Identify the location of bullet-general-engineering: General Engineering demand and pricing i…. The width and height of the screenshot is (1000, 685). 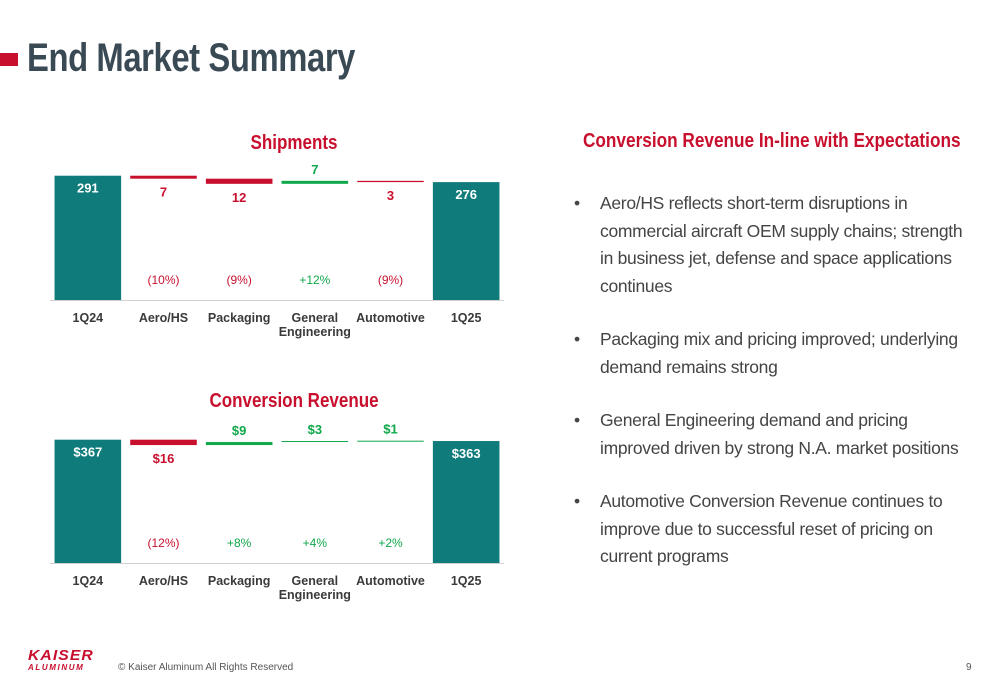
(769, 434).